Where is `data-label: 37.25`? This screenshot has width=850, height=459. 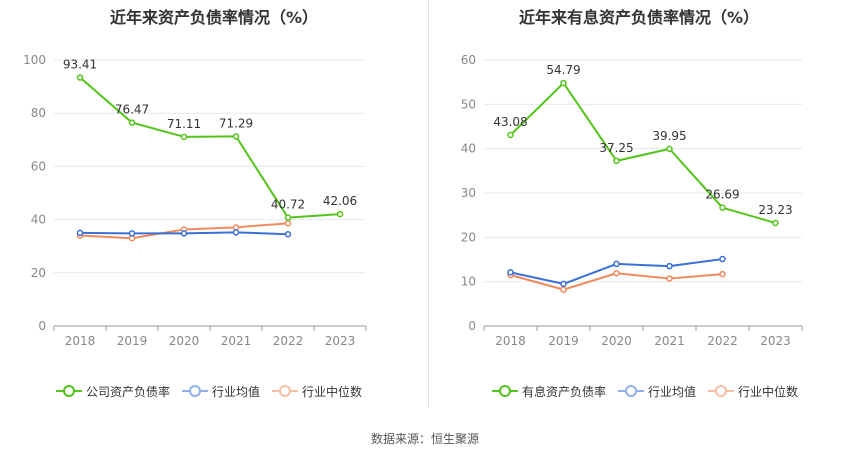
data-label: 37.25 is located at coordinates (616, 148).